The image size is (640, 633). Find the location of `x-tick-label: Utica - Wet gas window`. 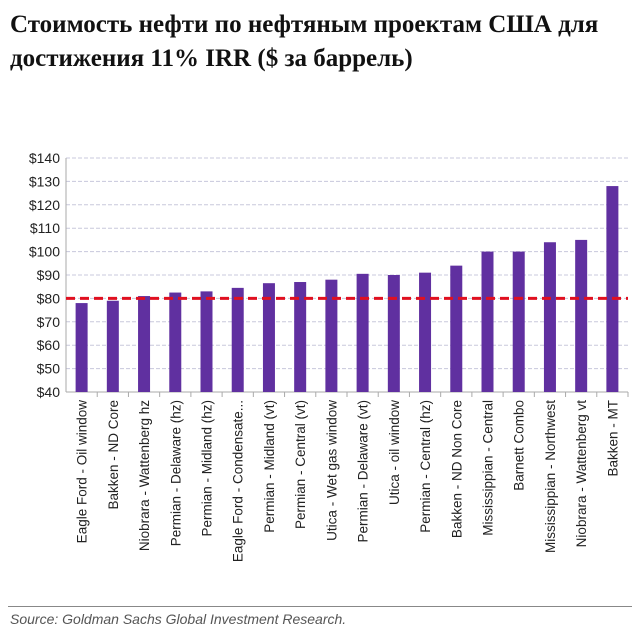

x-tick-label: Utica - Wet gas window is located at coordinates (331, 470).